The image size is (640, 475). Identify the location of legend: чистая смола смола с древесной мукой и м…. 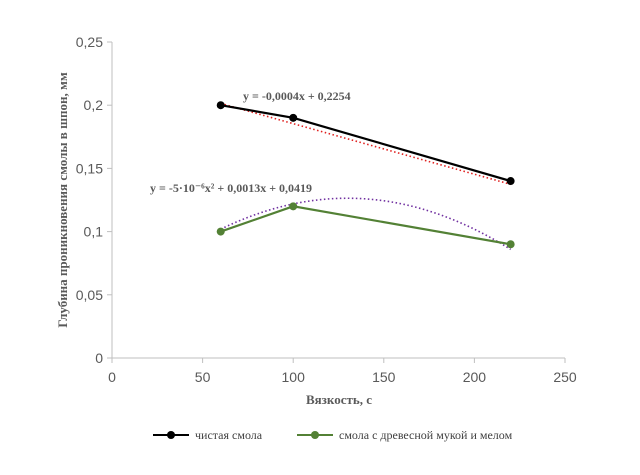
(333, 435).